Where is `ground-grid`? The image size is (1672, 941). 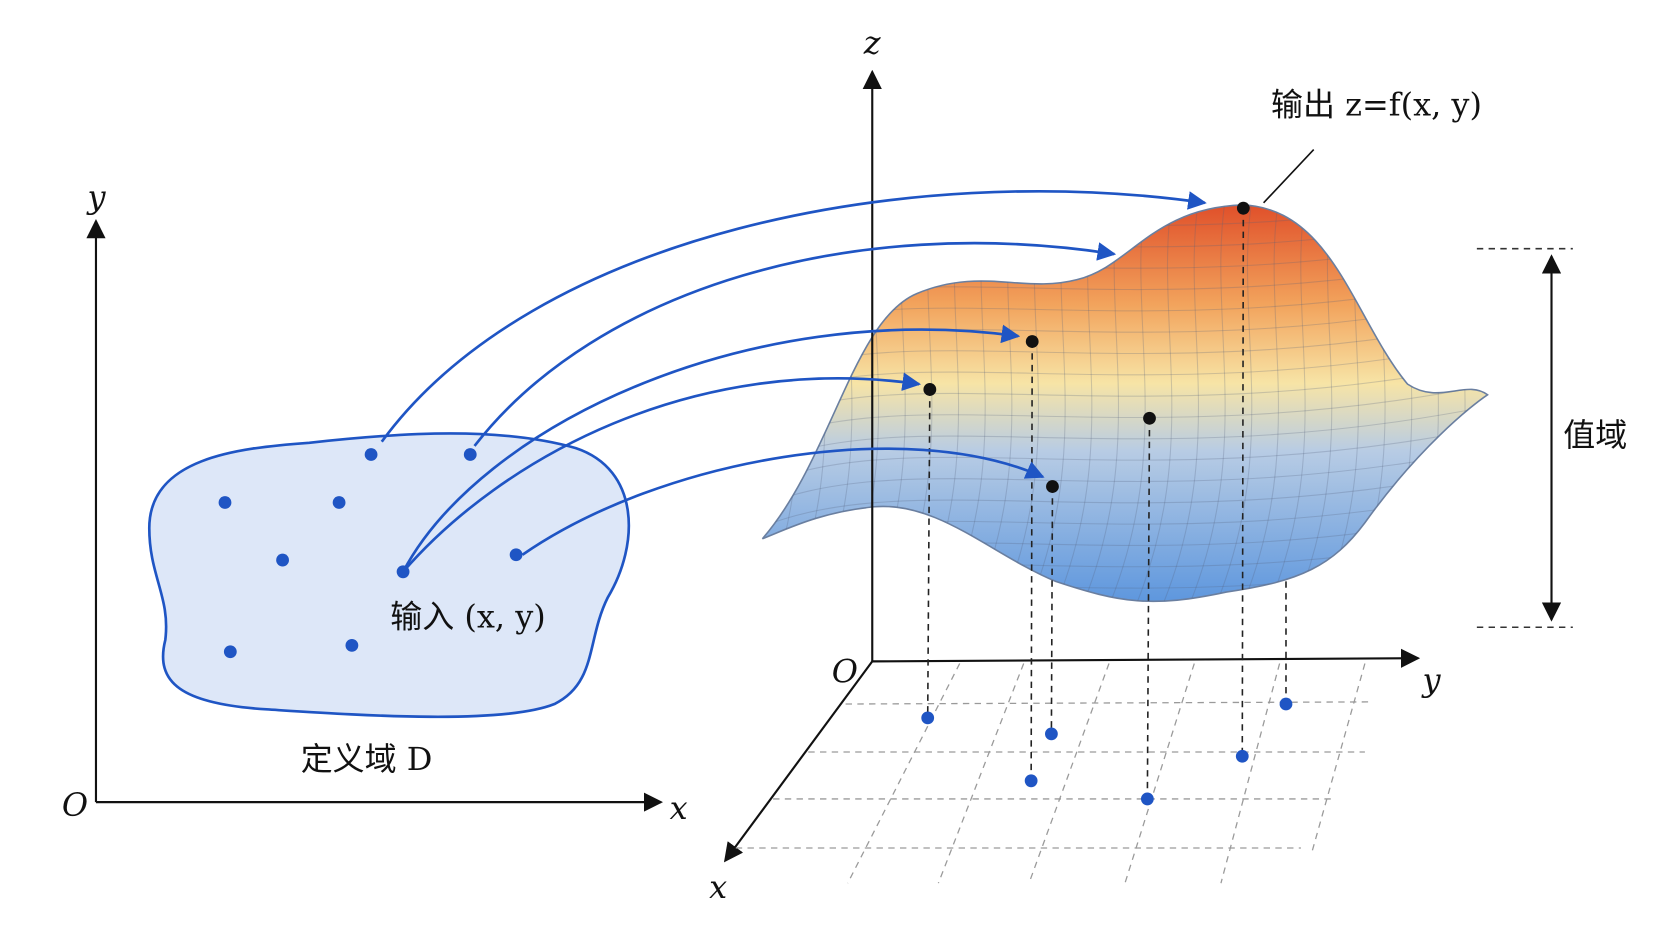 ground-grid is located at coordinates (1053, 773).